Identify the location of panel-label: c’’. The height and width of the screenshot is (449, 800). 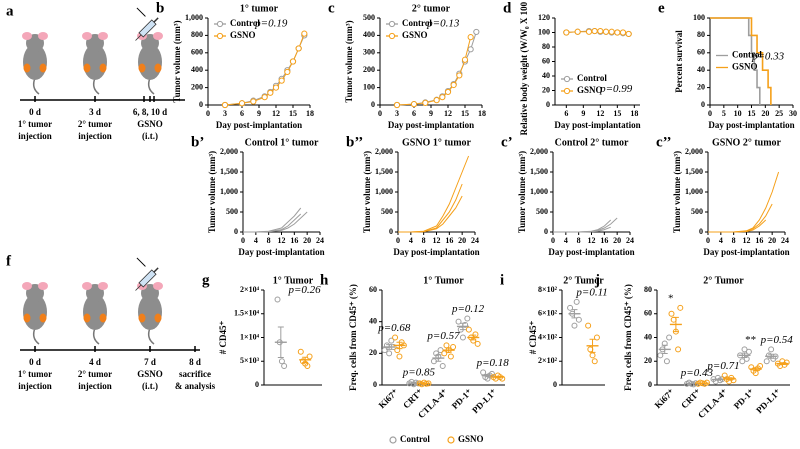
(664, 142).